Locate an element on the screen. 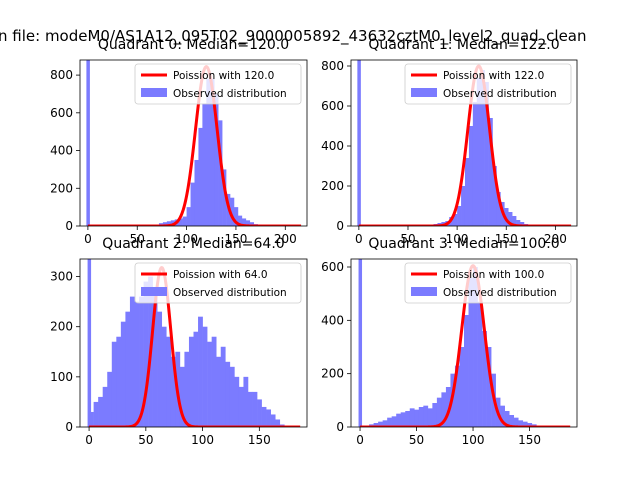 This screenshot has width=640, height=480. subplot-title: Quadrant 1: Median=122.0 is located at coordinates (463, 45).